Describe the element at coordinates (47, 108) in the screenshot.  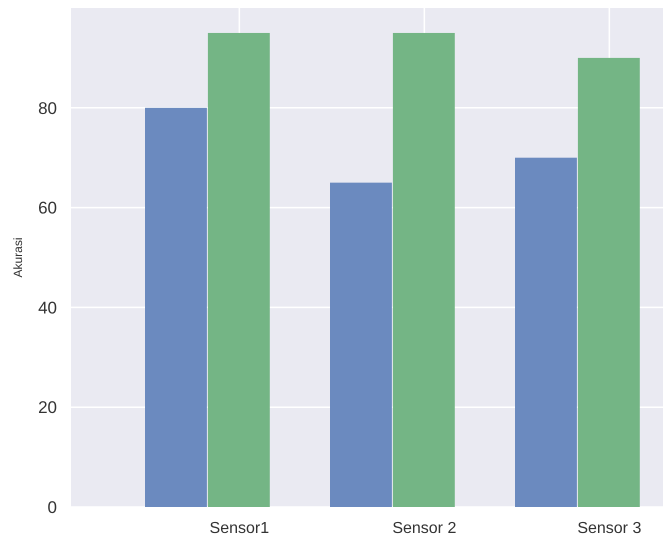
I see `y-tick-label: 80` at that location.